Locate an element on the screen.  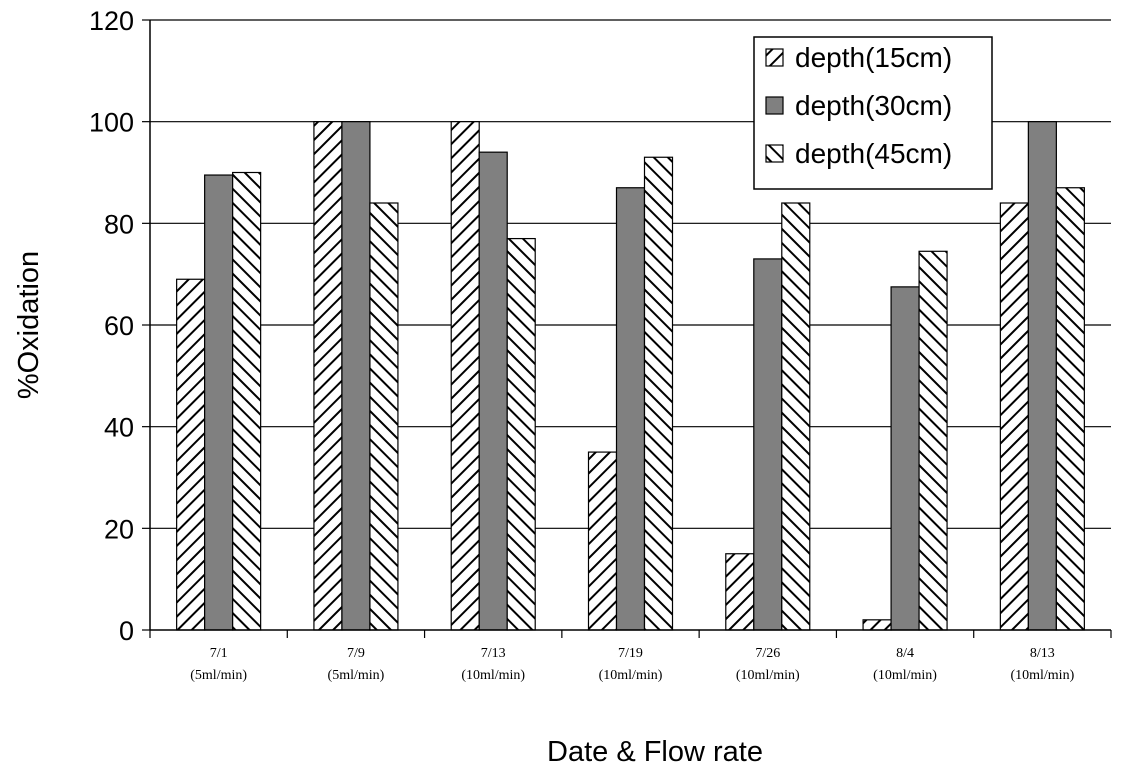
legend-label: depth(45cm) is located at coordinates (873, 153).